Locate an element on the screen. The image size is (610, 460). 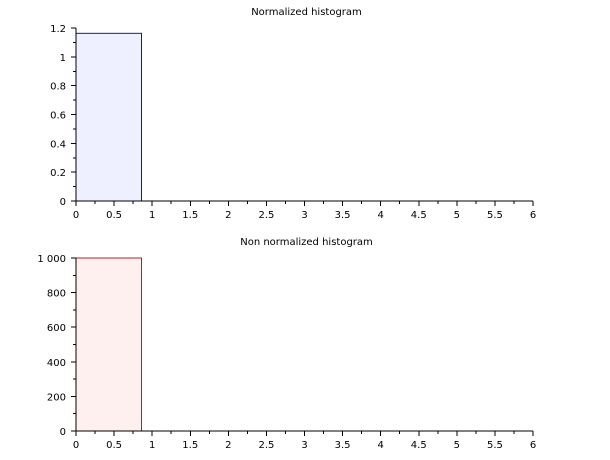
y-tick-label: 0.2 is located at coordinates (58, 173).